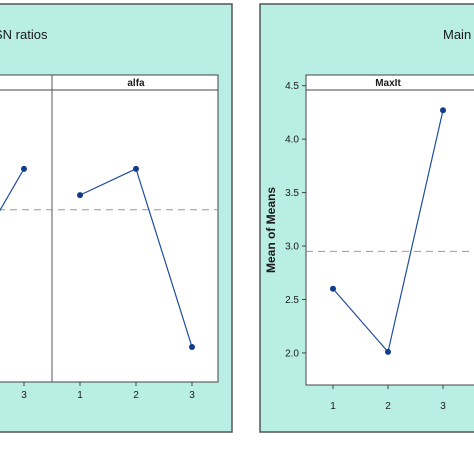 This screenshot has width=474, height=474. Describe the element at coordinates (292, 300) in the screenshot. I see `means-y-tick-label: 2.5` at that location.